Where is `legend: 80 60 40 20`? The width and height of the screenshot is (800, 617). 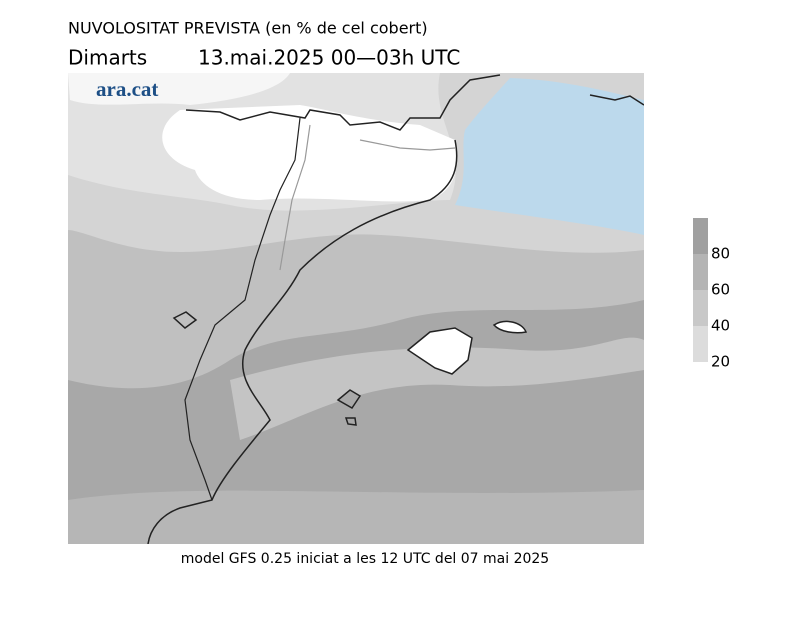
legend: 80 60 40 20 is located at coordinates (711, 294).